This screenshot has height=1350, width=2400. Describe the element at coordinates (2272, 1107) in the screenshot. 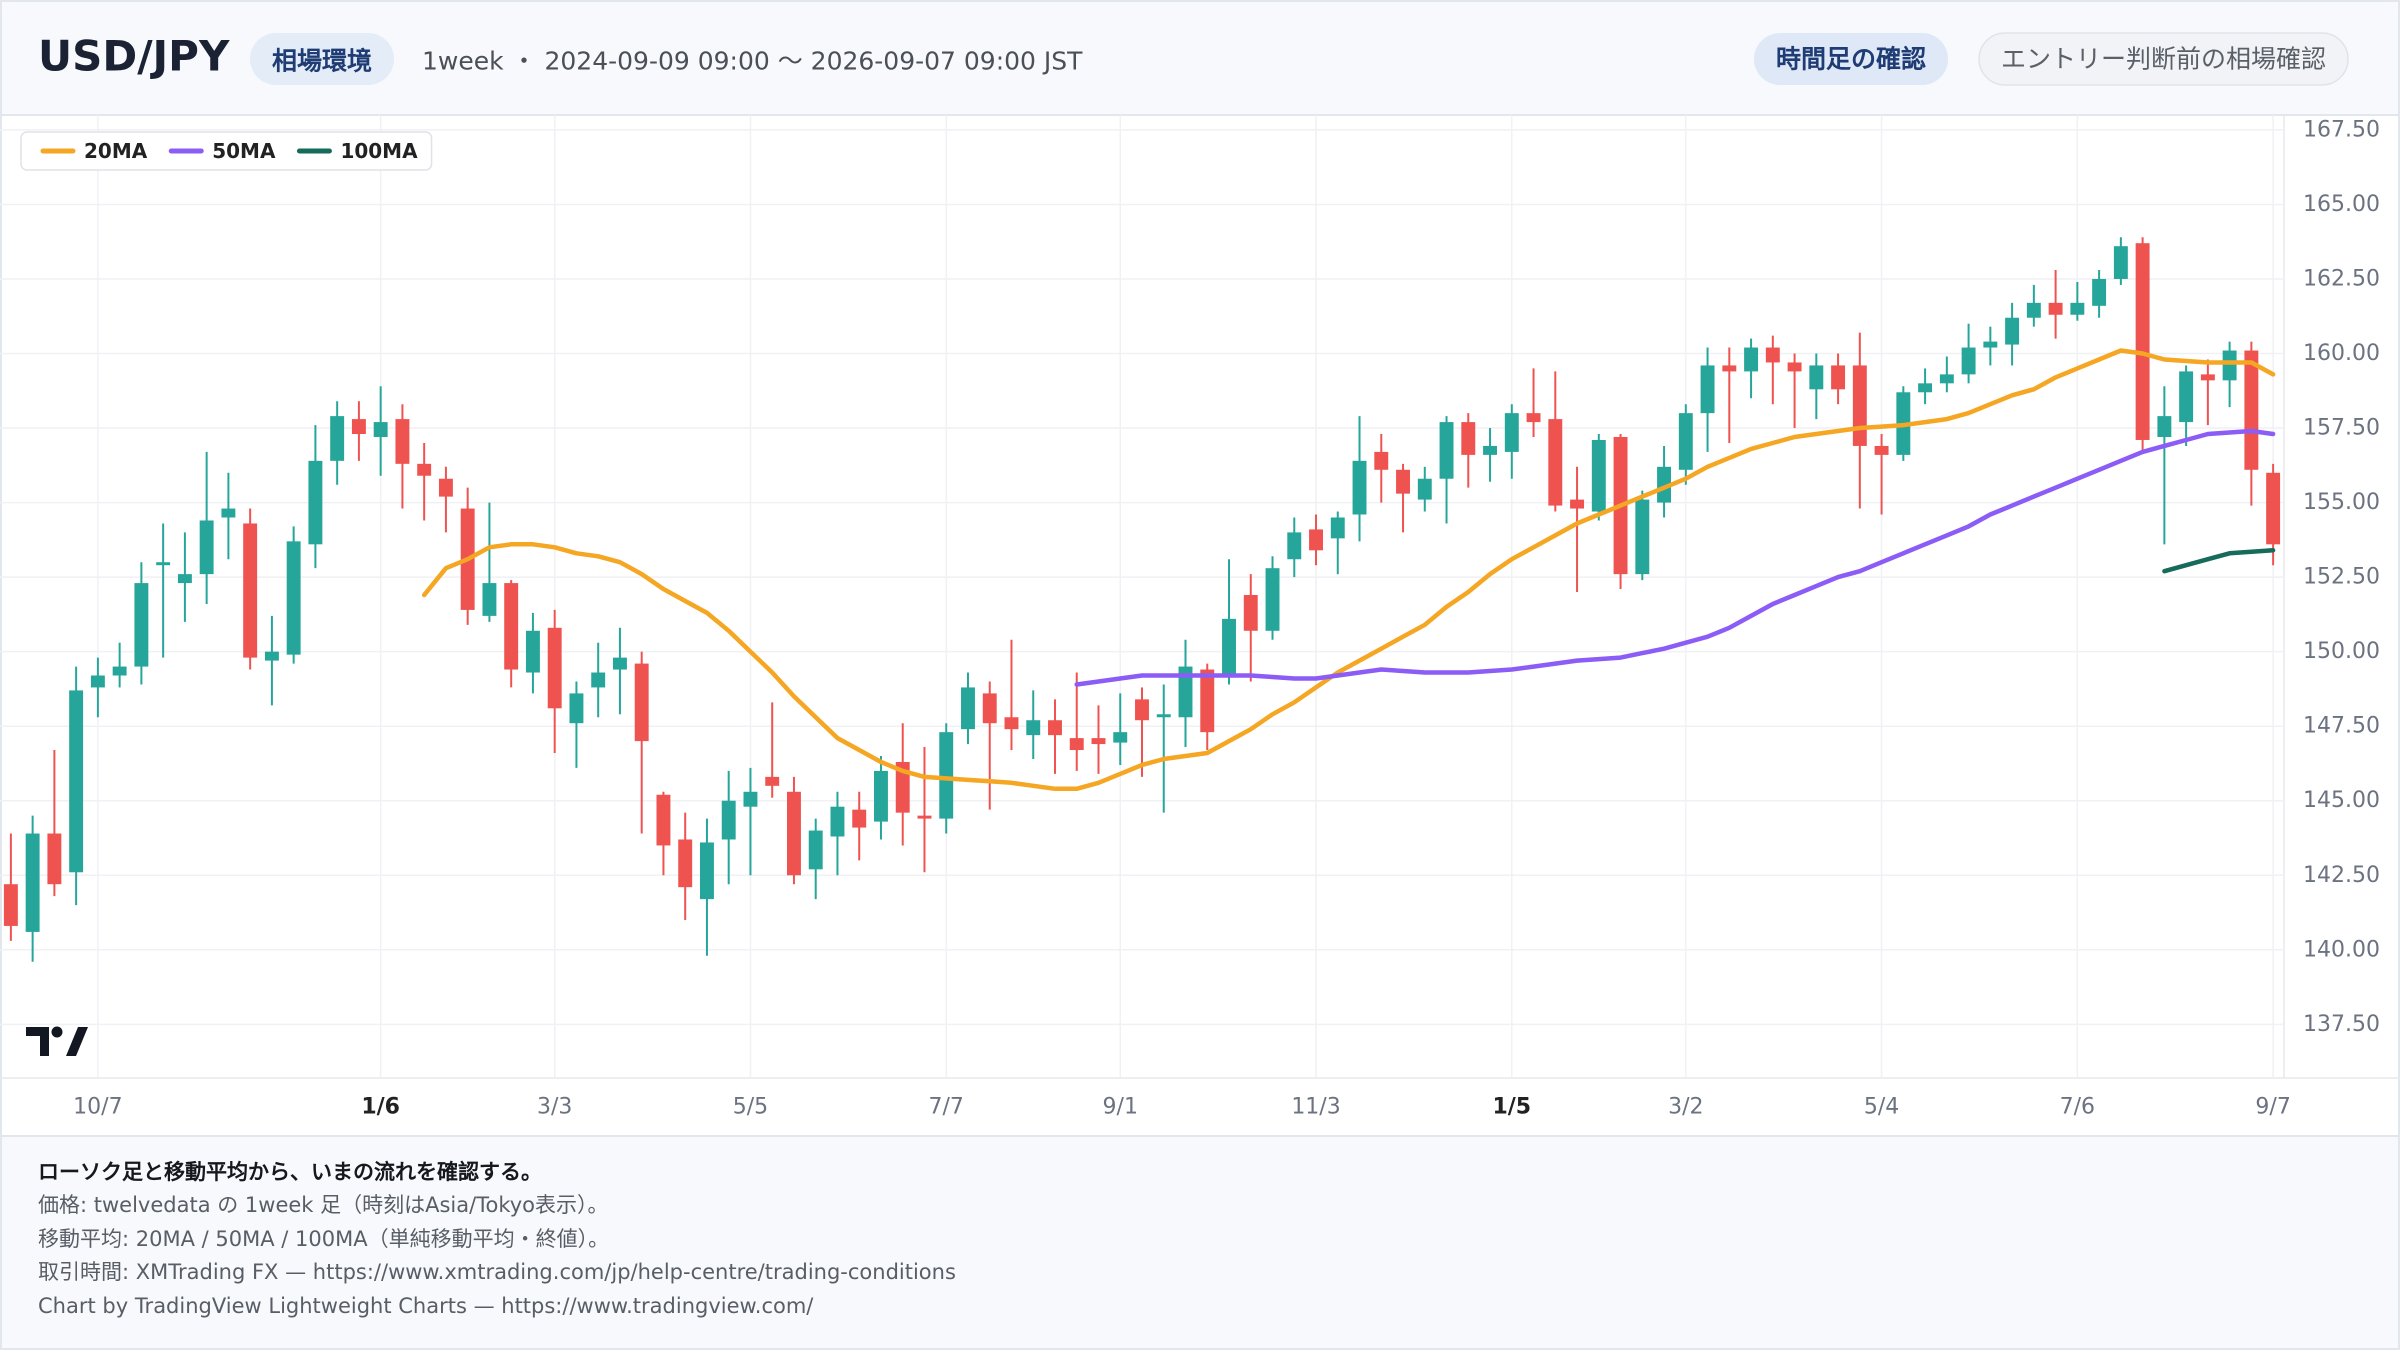

I see `x-tick-label: 9/7` at that location.